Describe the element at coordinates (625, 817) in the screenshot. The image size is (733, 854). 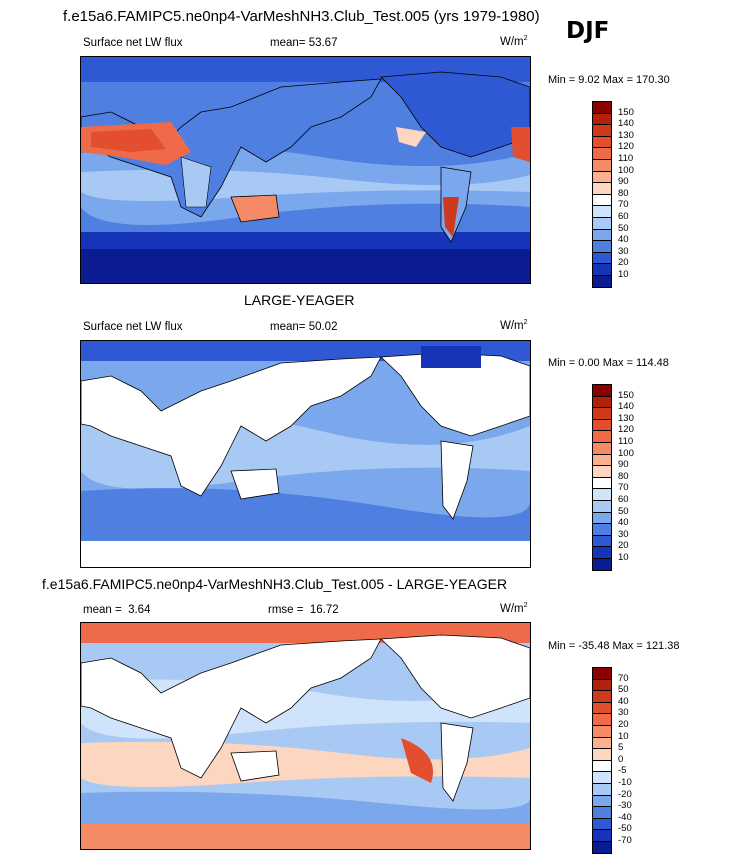
I see `colorbar-tick-label: -40` at that location.